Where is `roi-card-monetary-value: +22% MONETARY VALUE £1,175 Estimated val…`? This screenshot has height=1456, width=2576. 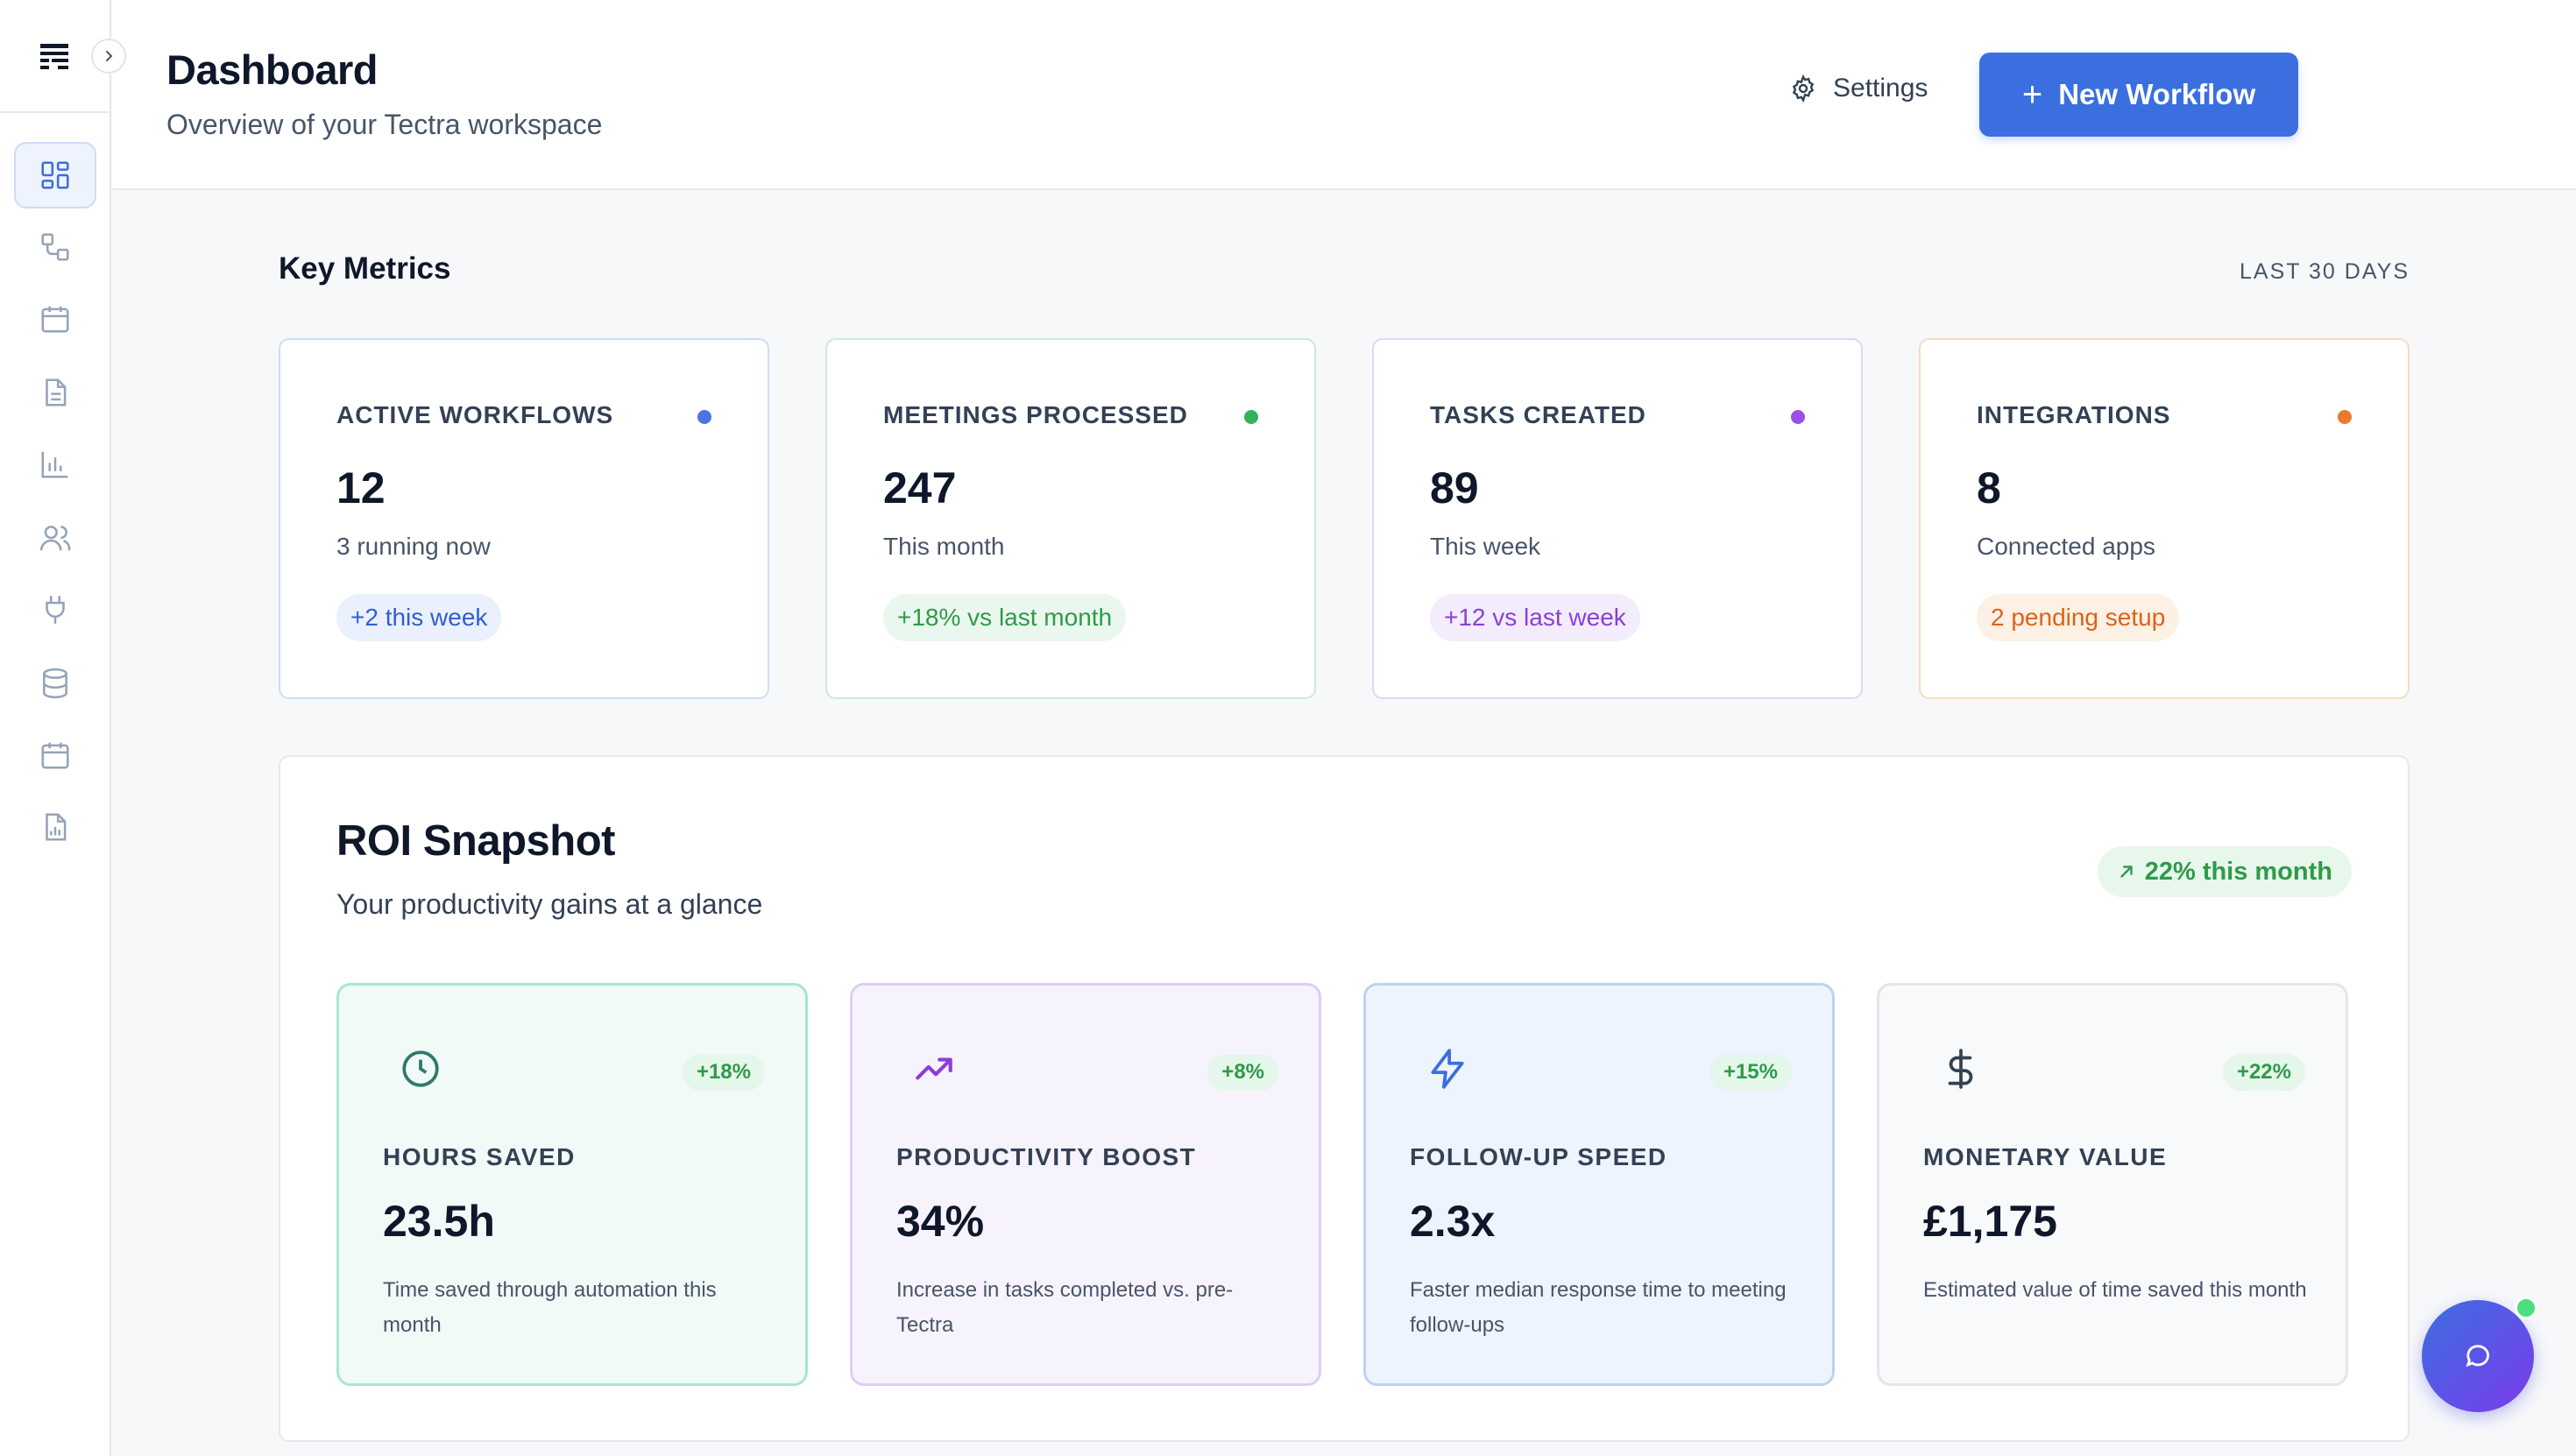
roi-card-monetary-value: +22% MONETARY VALUE £1,175 Estimated val… is located at coordinates (2112, 1184).